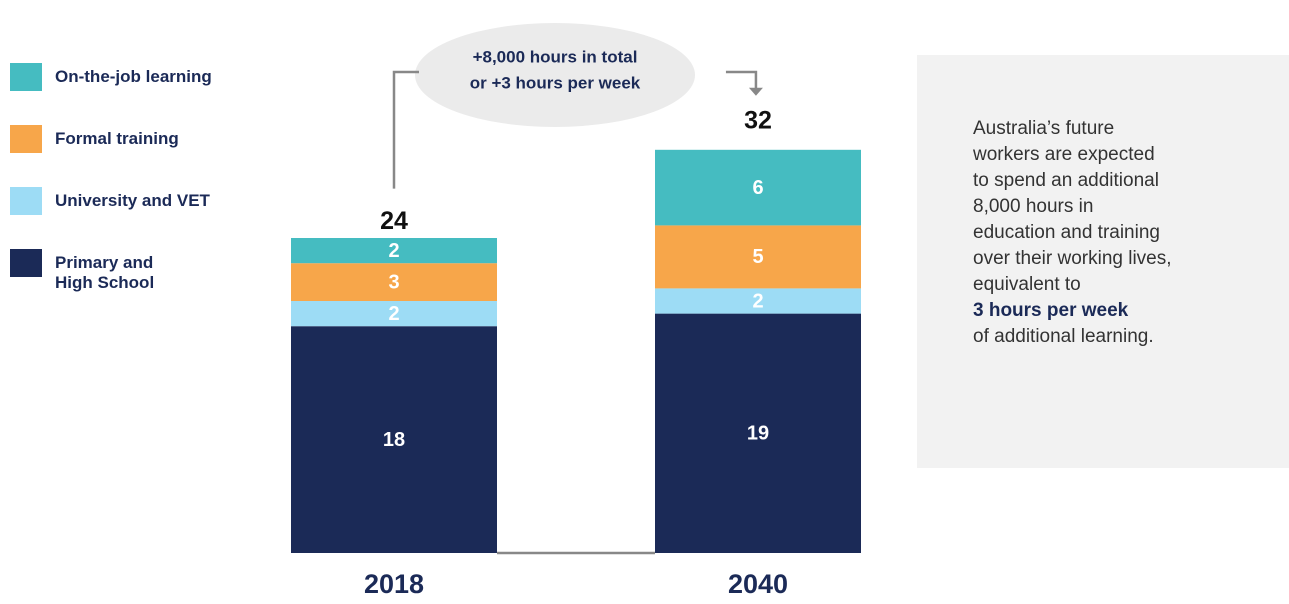  Describe the element at coordinates (1066, 180) in the screenshot. I see `note-text: to spend an additional` at that location.